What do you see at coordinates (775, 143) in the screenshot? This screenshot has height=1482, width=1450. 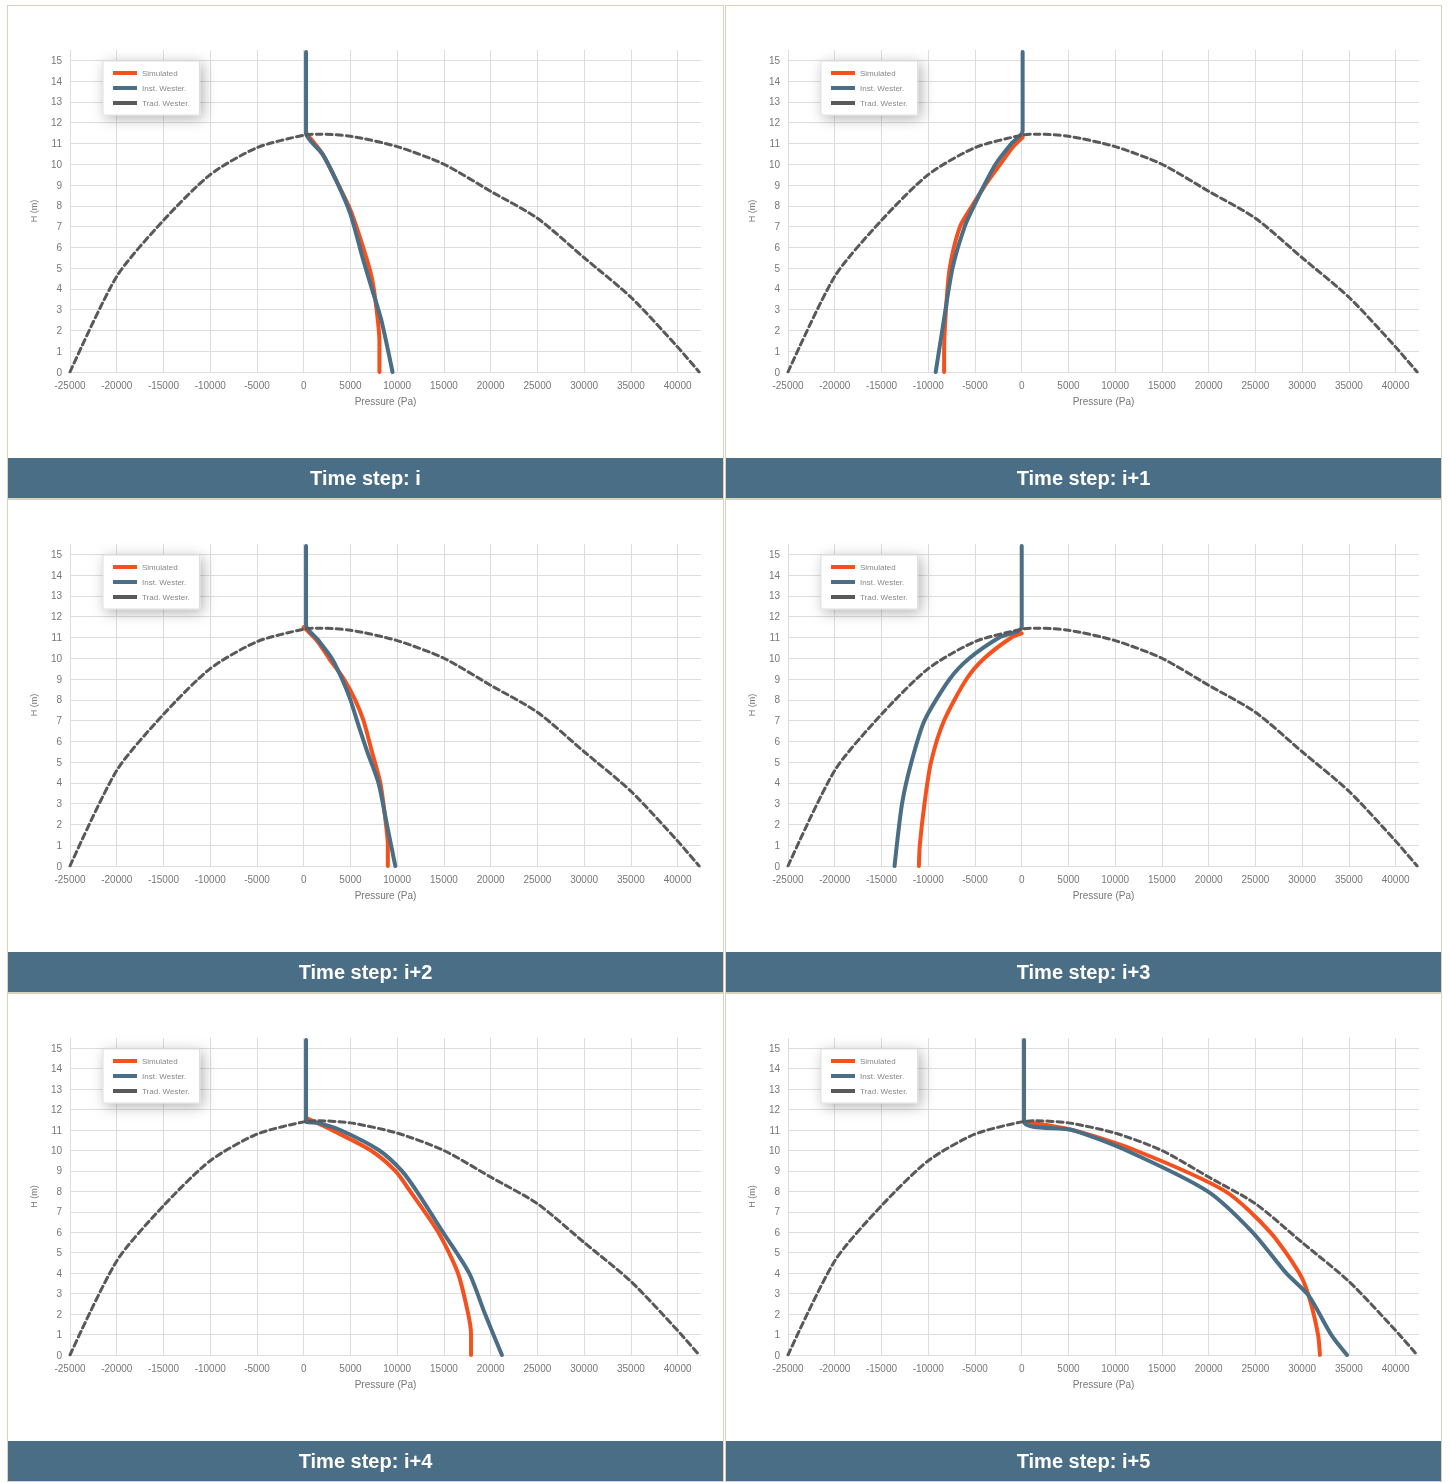 I see `y-tick-label: 11` at bounding box center [775, 143].